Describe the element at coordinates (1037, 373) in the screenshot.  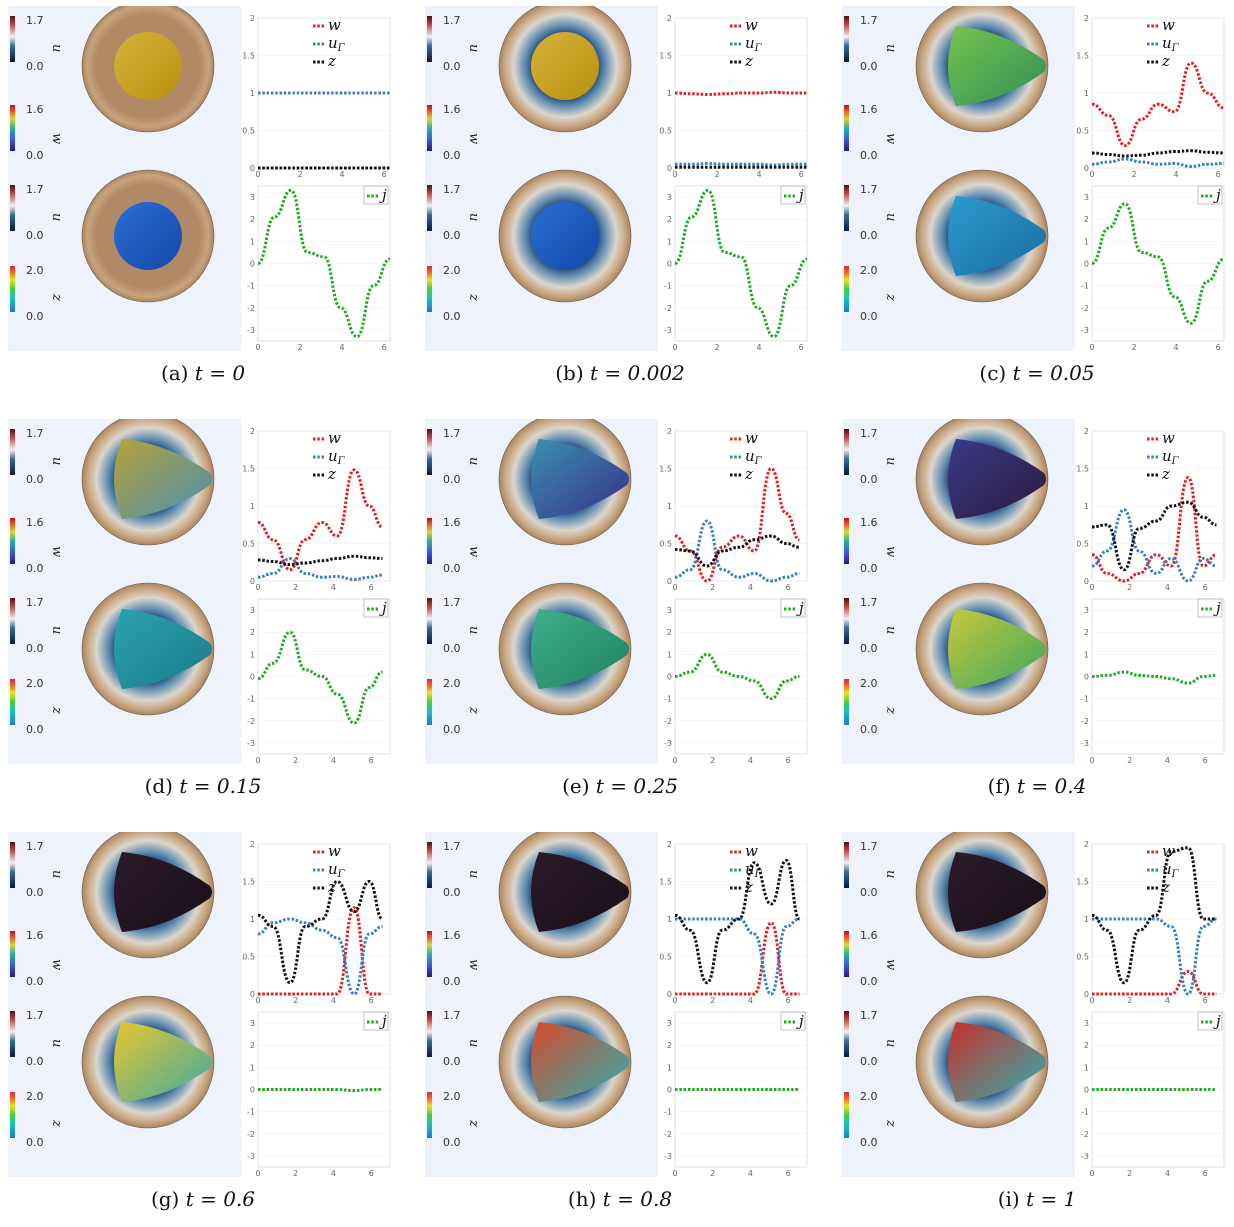
I see `panel-caption: (c) t = 0.05` at that location.